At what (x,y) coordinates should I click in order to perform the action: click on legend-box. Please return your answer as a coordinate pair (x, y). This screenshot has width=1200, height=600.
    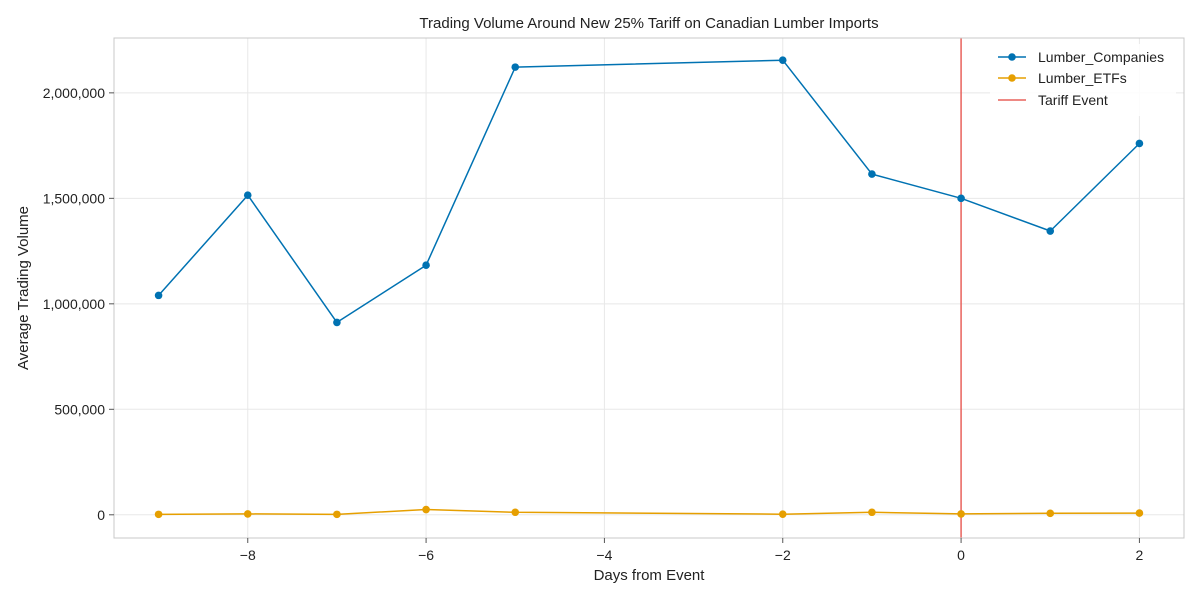
    Looking at the image, I should click on (1083, 80).